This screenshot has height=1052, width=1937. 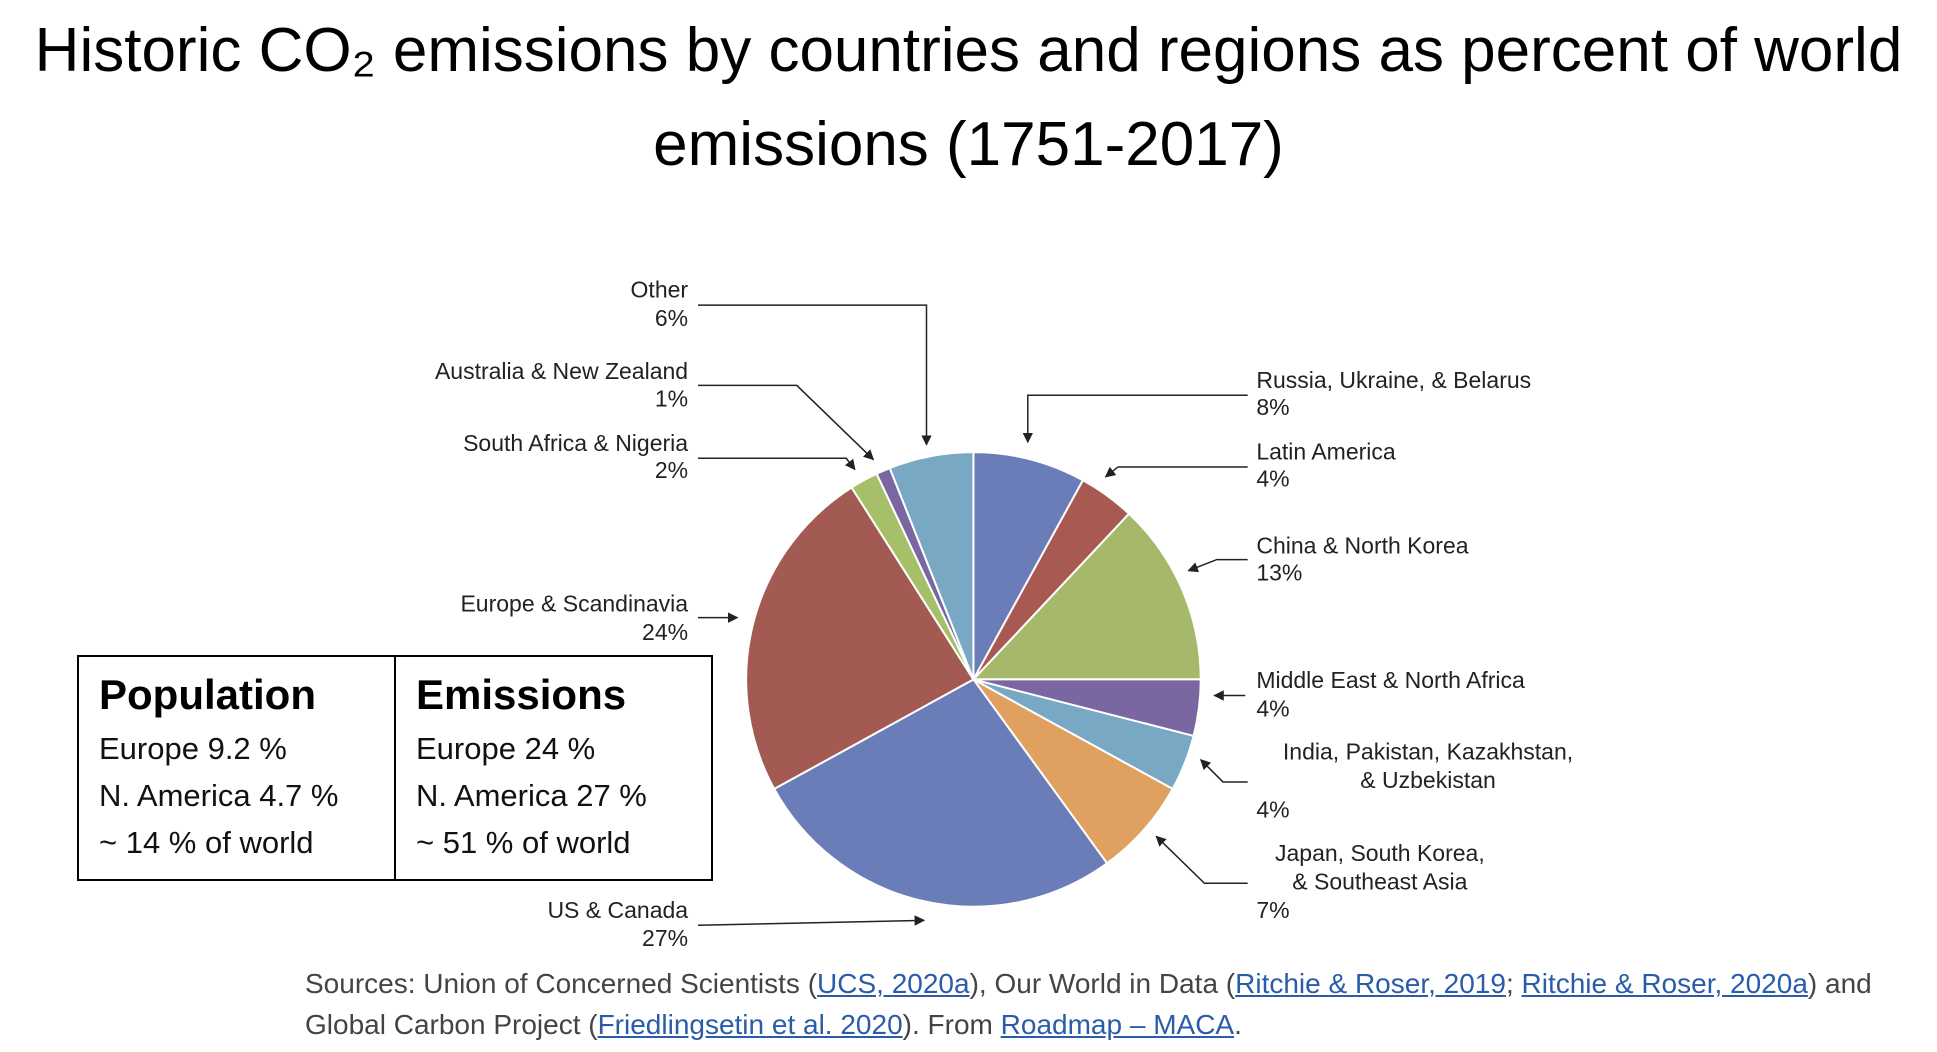 What do you see at coordinates (1380, 853) in the screenshot?
I see `label-line: Japan, South Korea,` at bounding box center [1380, 853].